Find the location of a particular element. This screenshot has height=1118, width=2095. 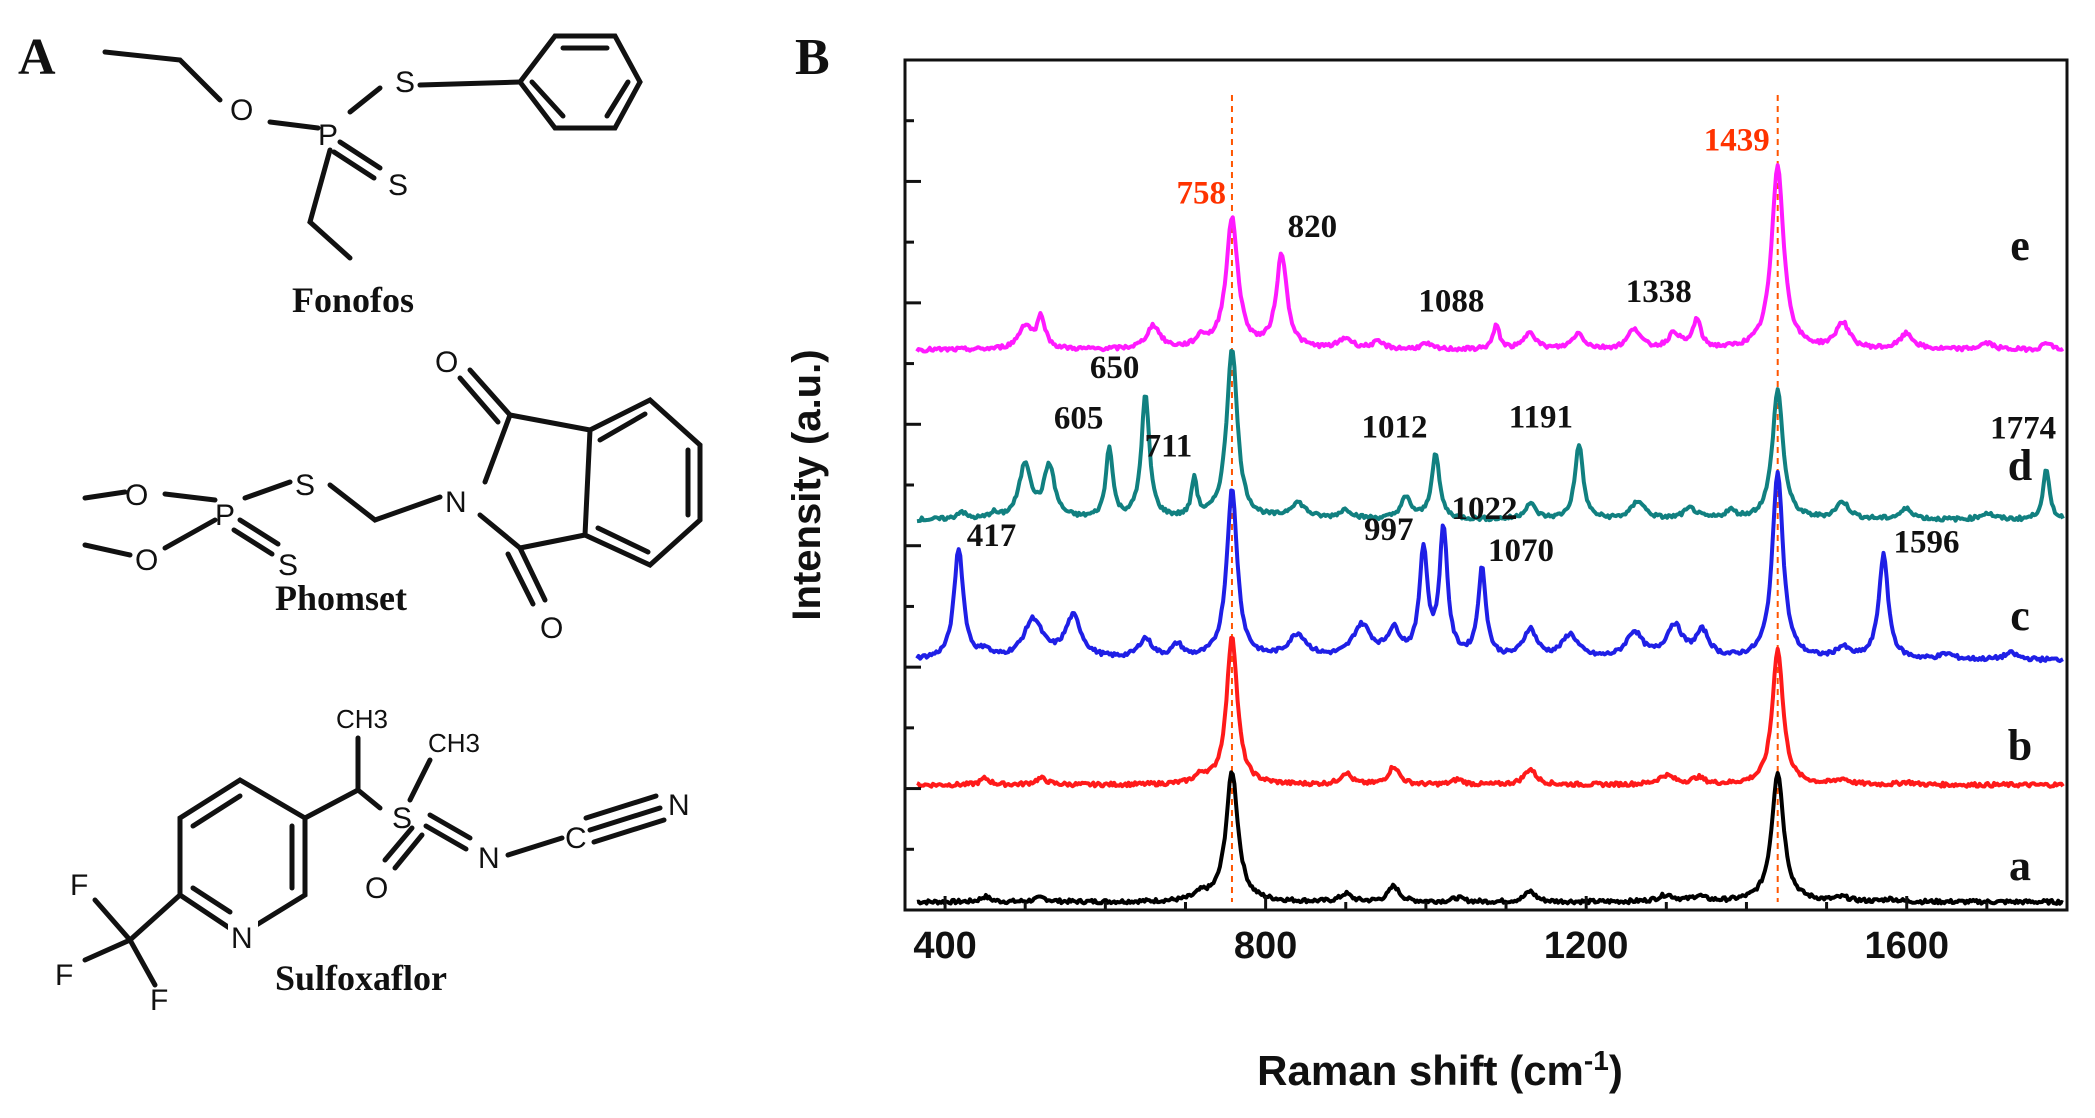

peak-label-1191: 1191 is located at coordinates (1541, 418).